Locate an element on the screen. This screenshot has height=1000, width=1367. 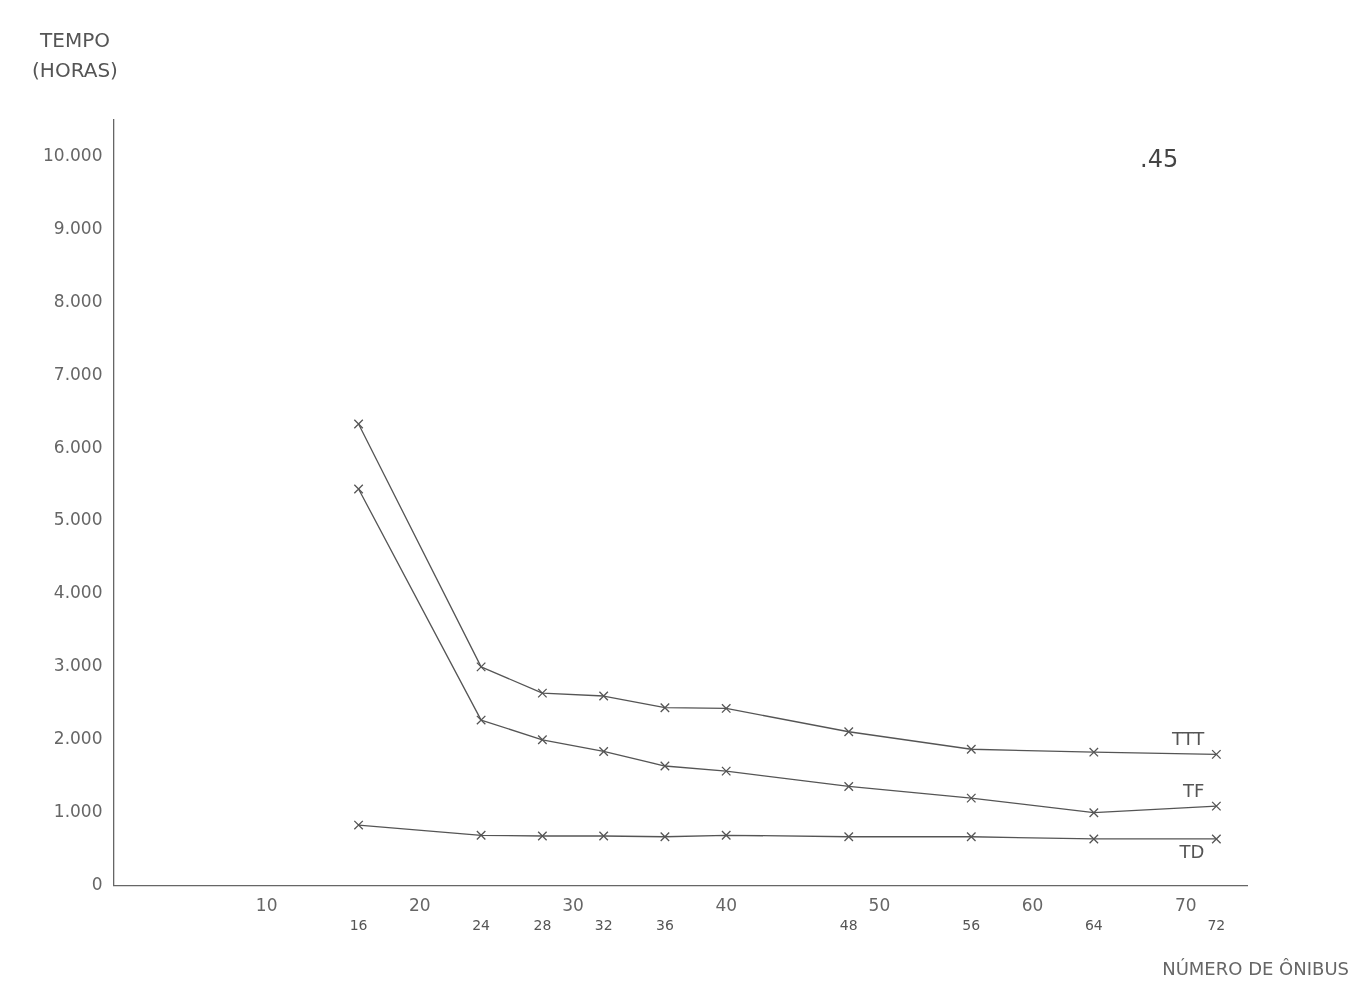
y-axis-title: TEMPO (HORAS) is located at coordinates (75, 55).